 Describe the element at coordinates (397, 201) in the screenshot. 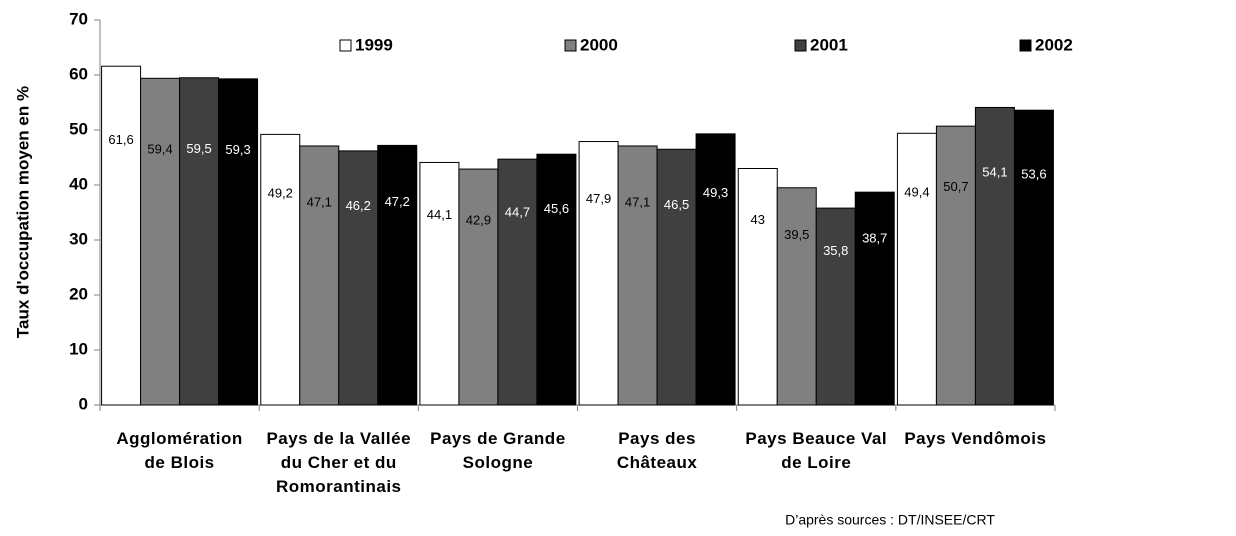

I see `data-label: 47,2` at that location.